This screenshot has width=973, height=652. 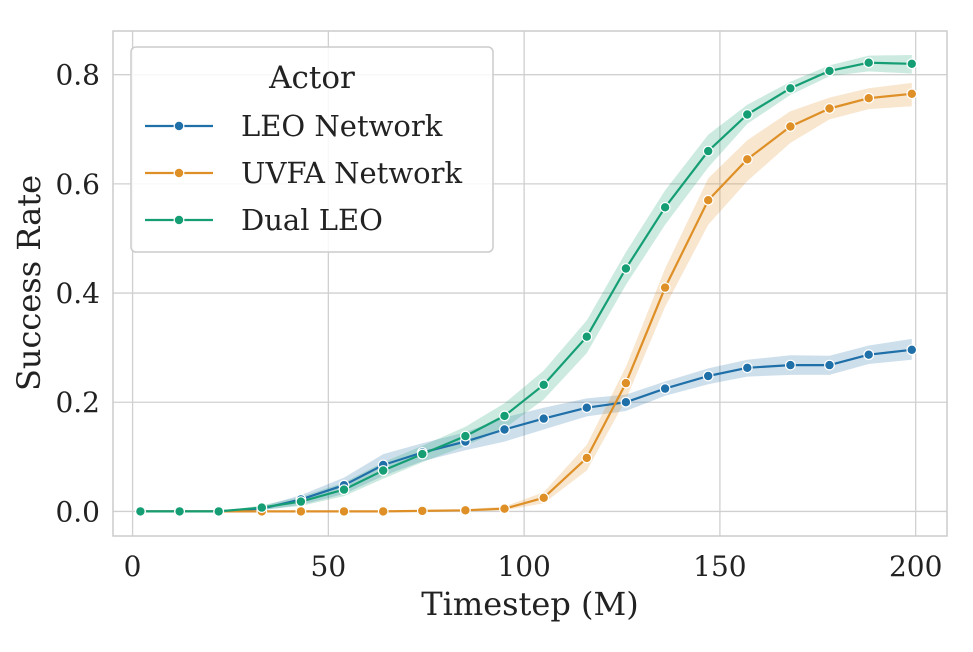 I want to click on x-tick-label: 150, so click(x=719, y=566).